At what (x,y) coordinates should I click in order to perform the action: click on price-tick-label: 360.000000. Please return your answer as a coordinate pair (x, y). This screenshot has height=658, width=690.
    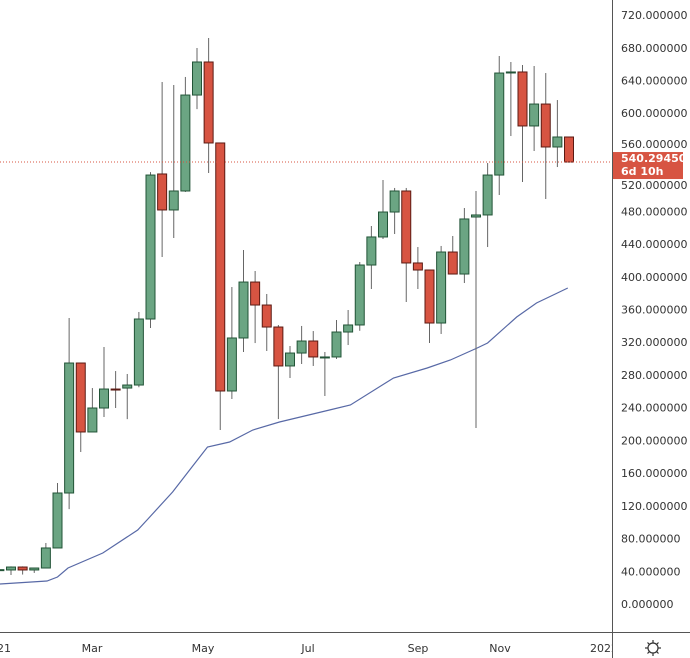
    Looking at the image, I should click on (654, 310).